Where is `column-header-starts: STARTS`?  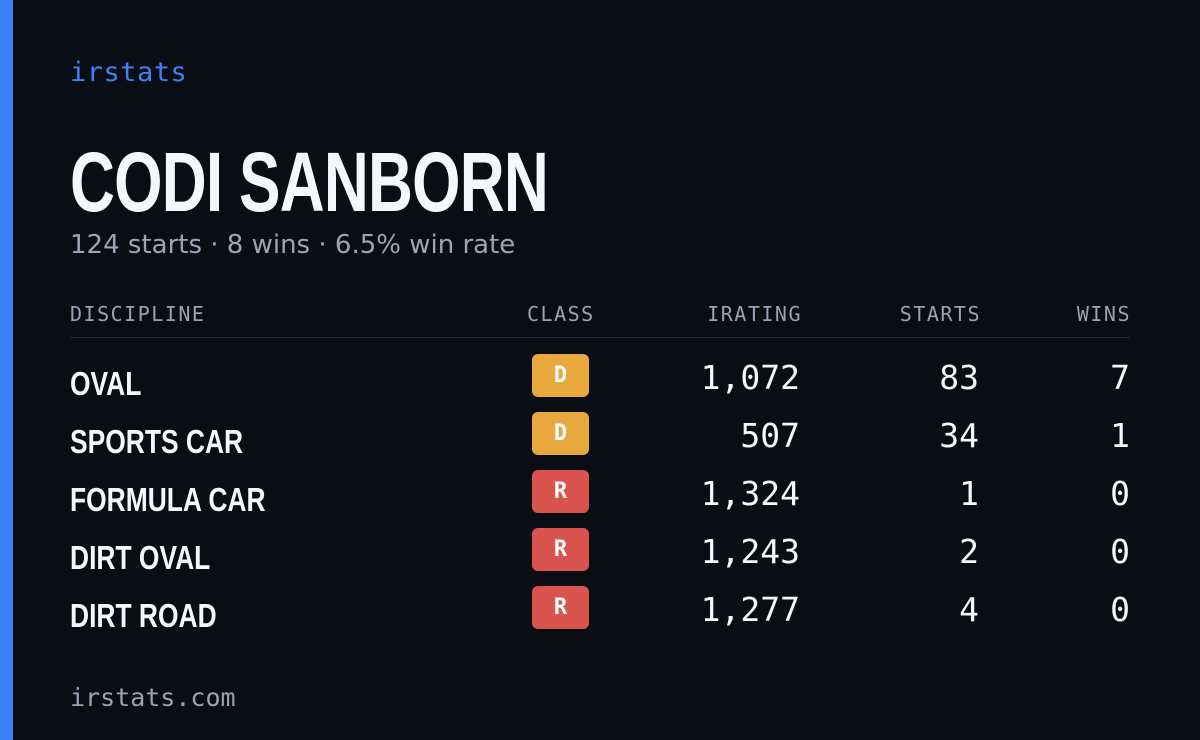 column-header-starts: STARTS is located at coordinates (940, 314).